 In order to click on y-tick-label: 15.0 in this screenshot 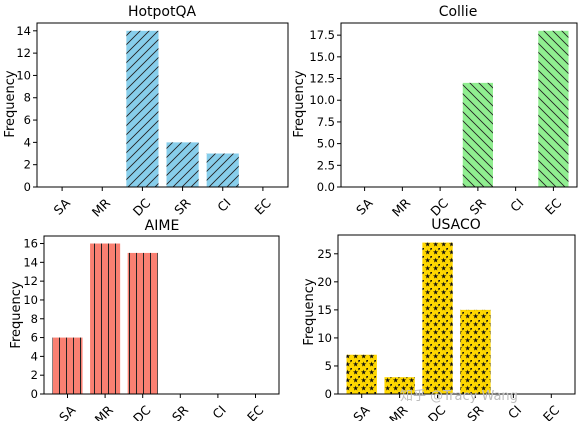, I will do `click(322, 57)`.